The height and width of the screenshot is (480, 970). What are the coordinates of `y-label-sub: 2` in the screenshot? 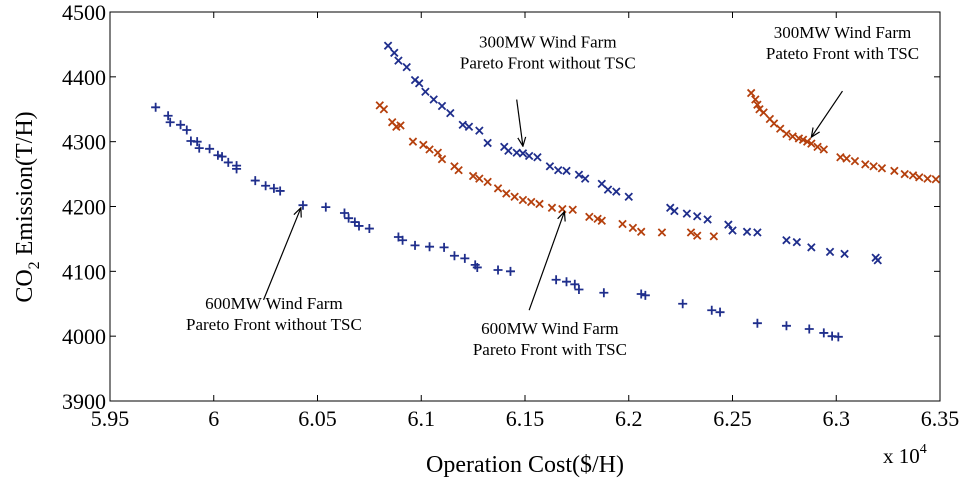 It's located at (34, 265).